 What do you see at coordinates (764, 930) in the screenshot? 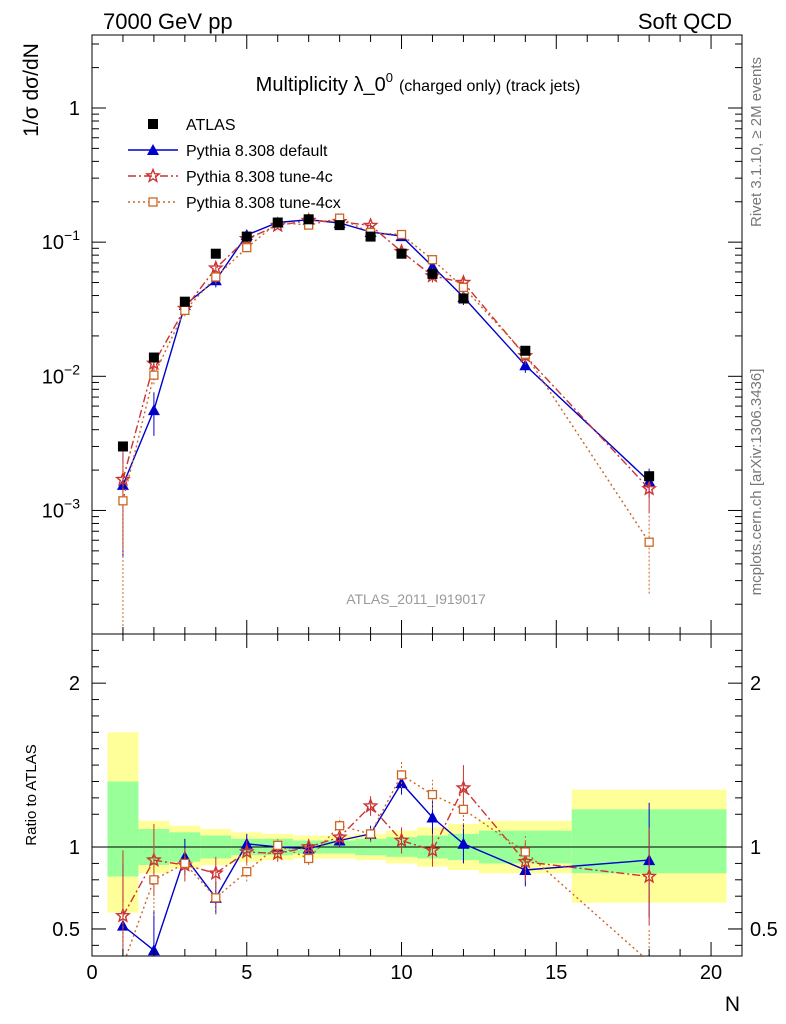
I see `ratio-y-tick-label-right: 0.5` at bounding box center [764, 930].